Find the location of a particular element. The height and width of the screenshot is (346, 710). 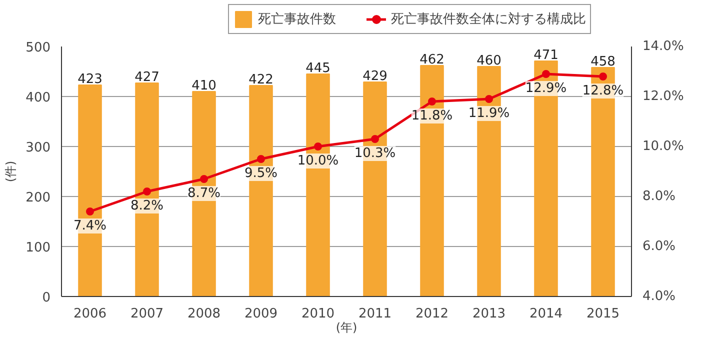

x-tick-label: 2010 is located at coordinates (318, 314).